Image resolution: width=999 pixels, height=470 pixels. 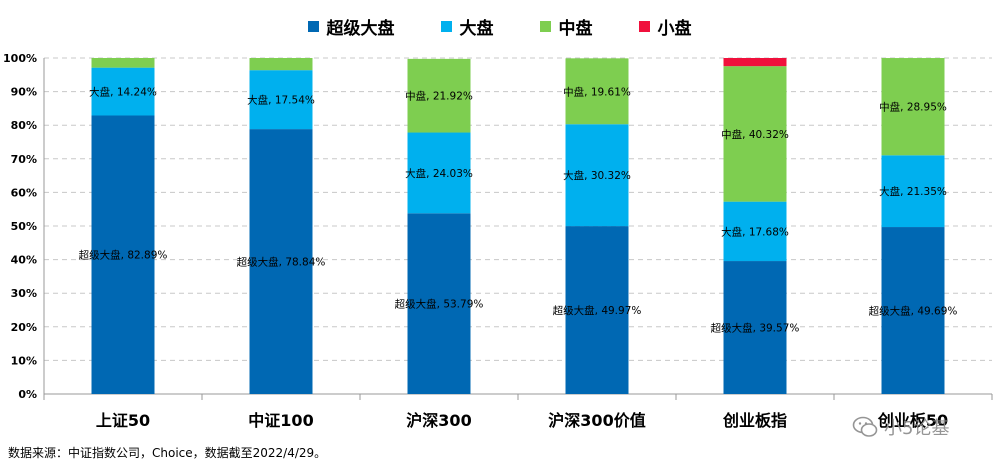 What do you see at coordinates (865, 426) in the screenshot?
I see `wechat-icon` at bounding box center [865, 426].